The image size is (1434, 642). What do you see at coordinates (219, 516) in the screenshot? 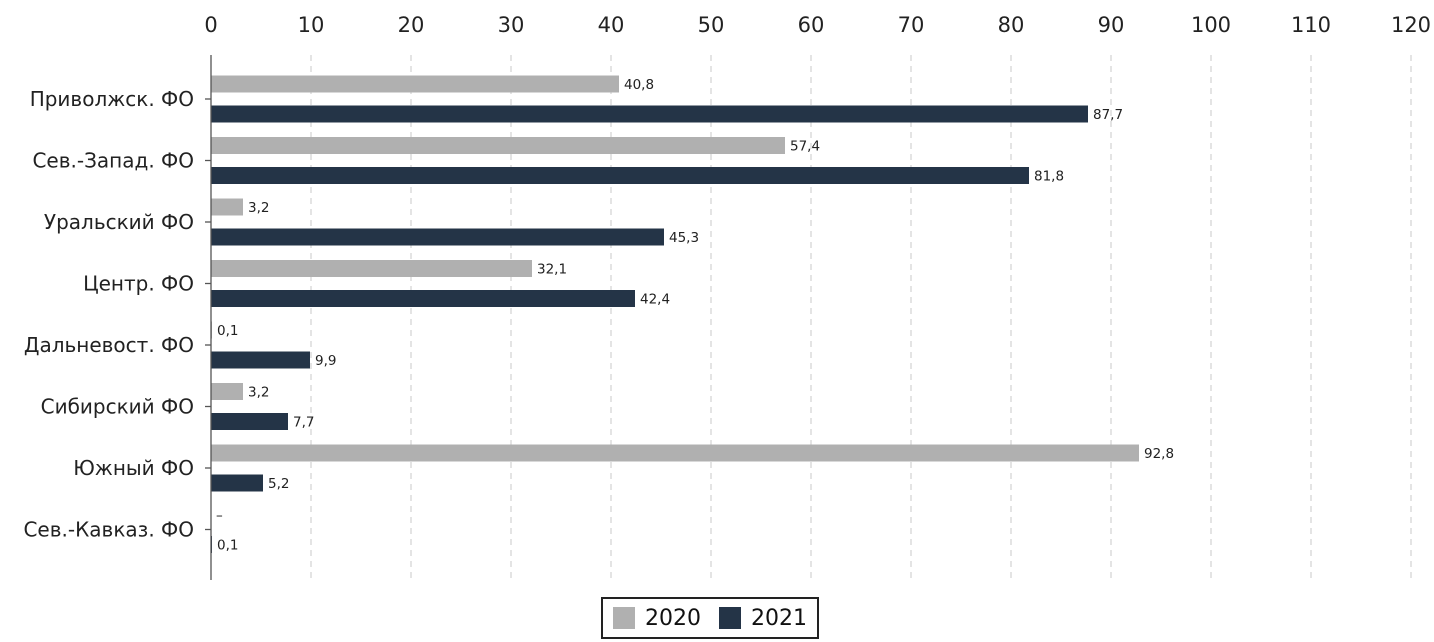
I see `data-label-2020: –` at bounding box center [219, 516].